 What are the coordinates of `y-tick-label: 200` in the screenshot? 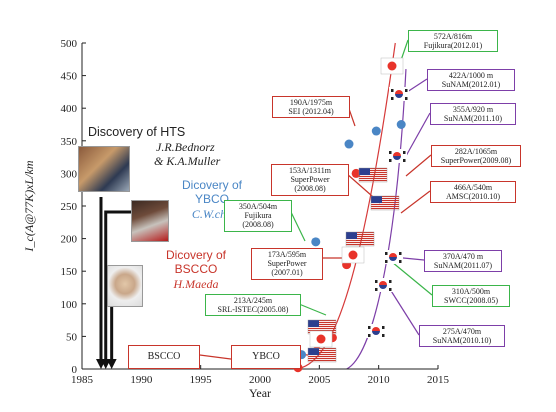 It's located at (69, 240).